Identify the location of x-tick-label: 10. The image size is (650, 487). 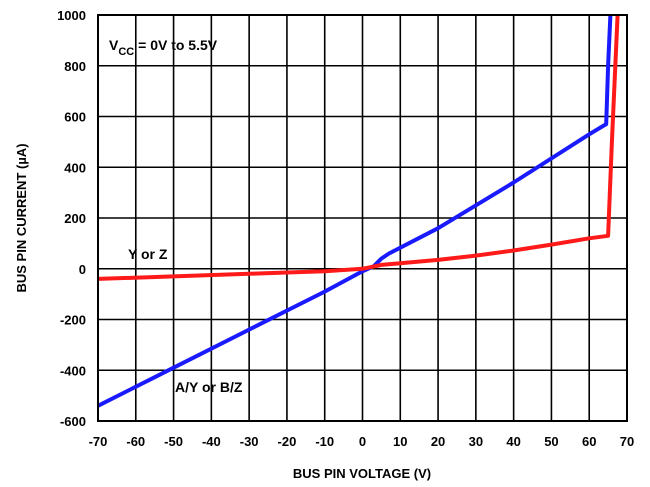
(400, 441).